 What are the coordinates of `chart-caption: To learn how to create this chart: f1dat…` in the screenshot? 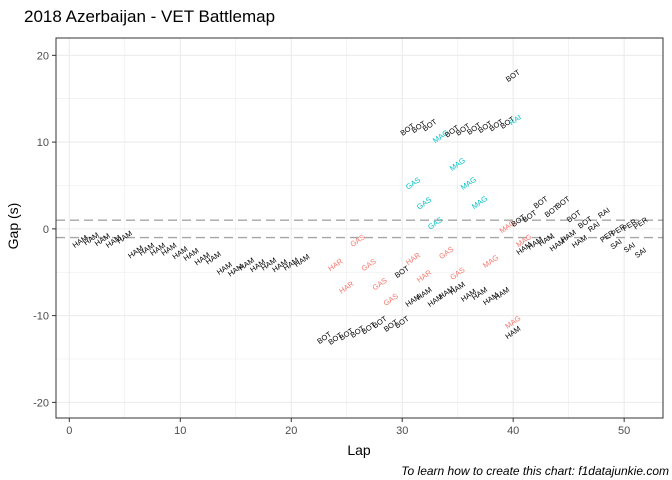 It's located at (535, 471).